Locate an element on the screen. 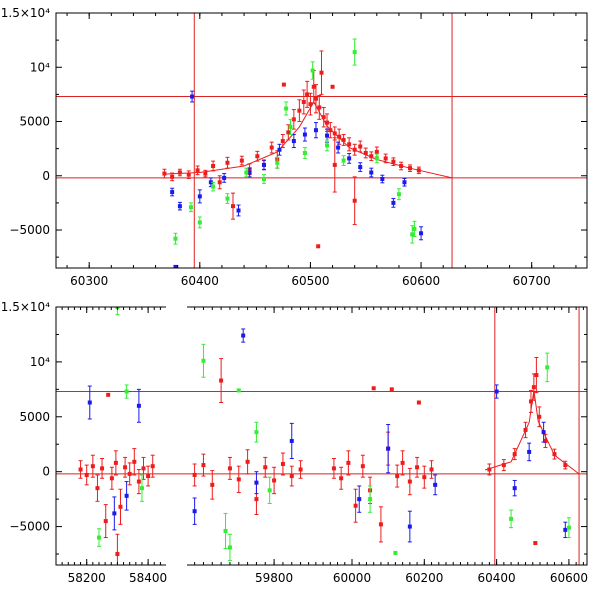  x-tick-label: 58200 is located at coordinates (87, 578).